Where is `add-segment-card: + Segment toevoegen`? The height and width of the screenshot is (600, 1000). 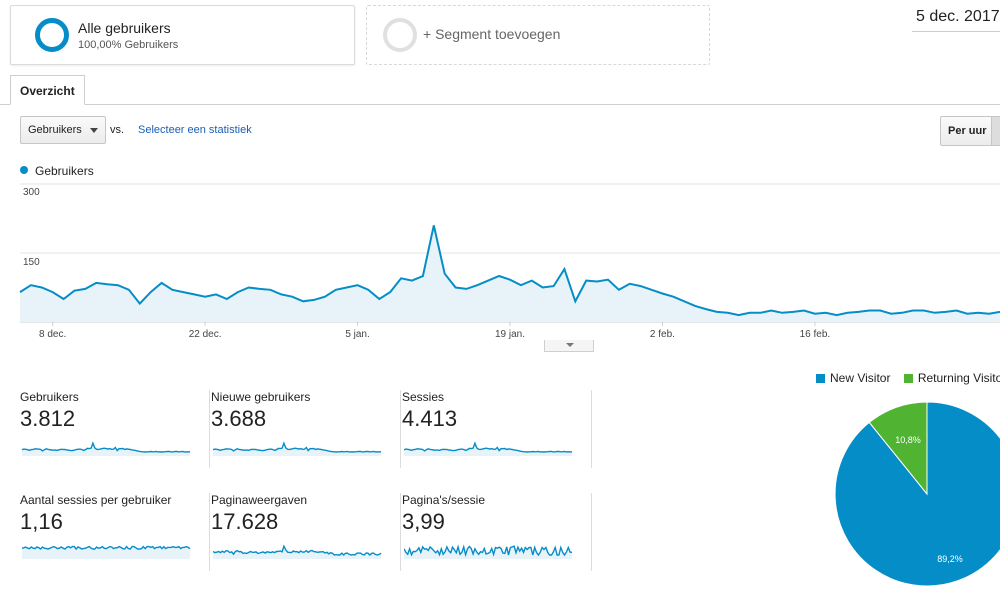
add-segment-card: + Segment toevoegen is located at coordinates (538, 35).